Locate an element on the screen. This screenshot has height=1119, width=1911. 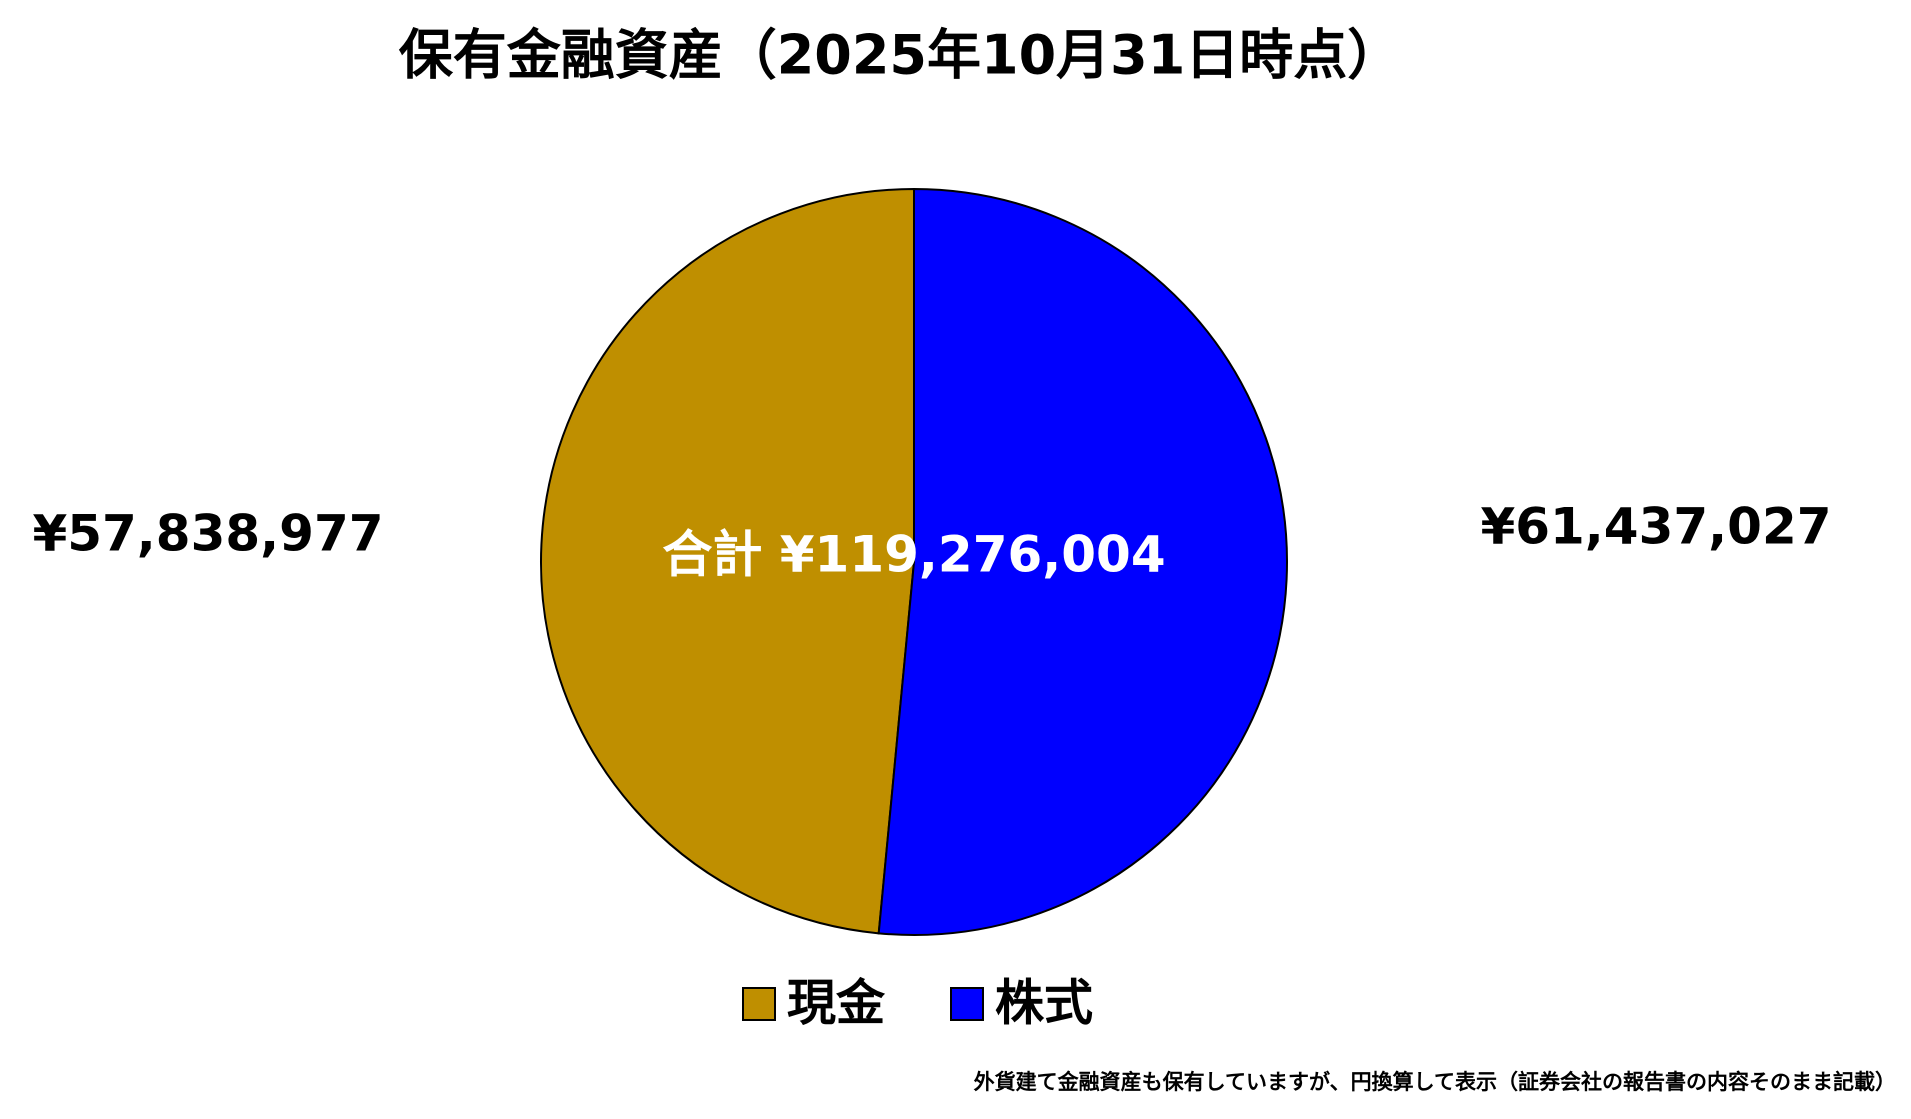
value-label: ¥57,838,977 is located at coordinates (207, 534).